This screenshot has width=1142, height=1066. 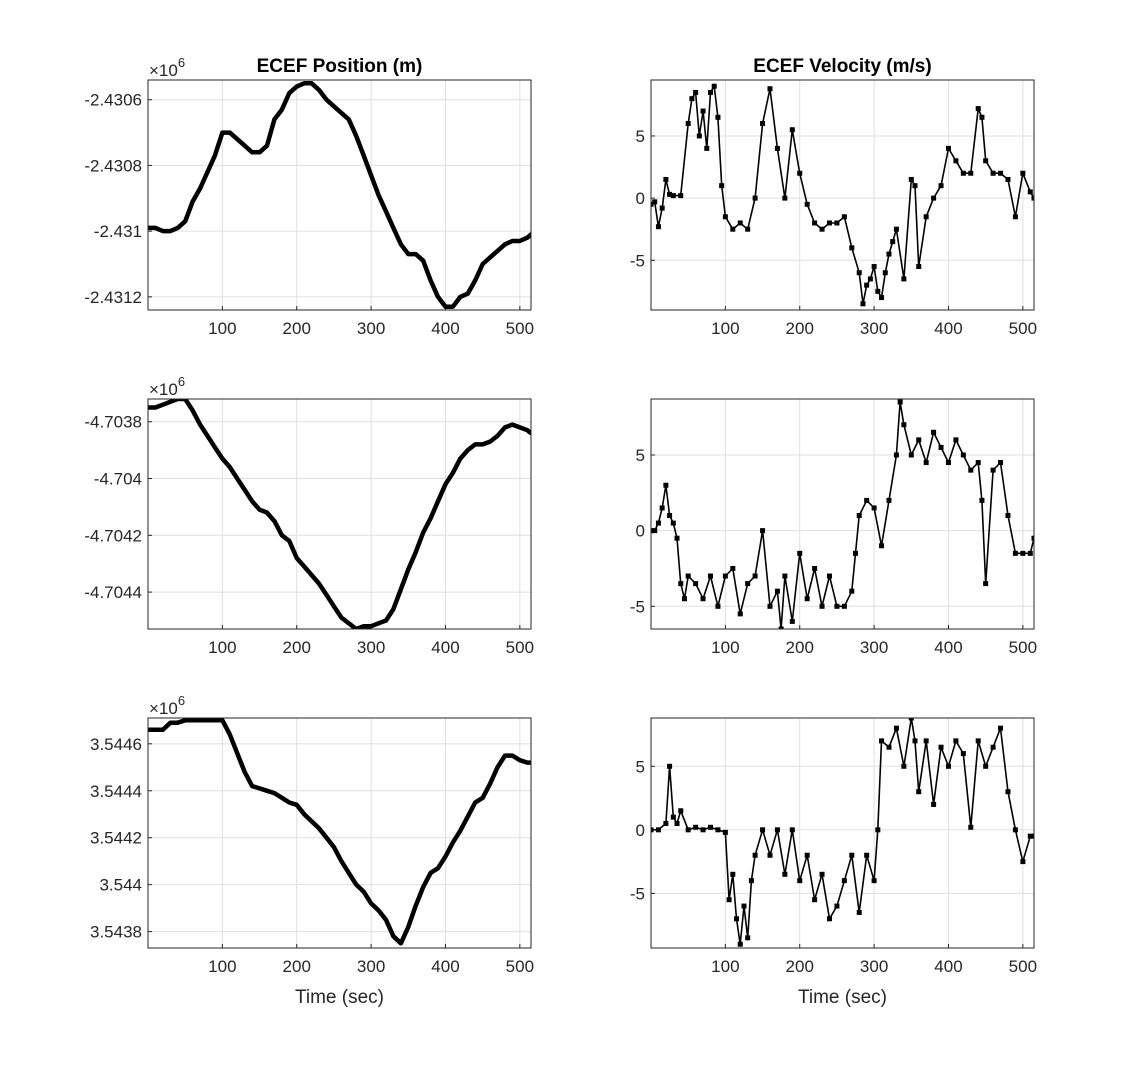 I want to click on y-tick-label: 5, so click(x=640, y=455).